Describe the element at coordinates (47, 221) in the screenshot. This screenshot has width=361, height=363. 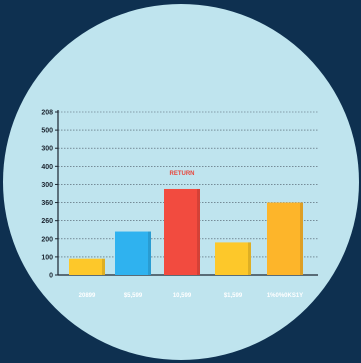
I see `y-tick-label: 260` at that location.